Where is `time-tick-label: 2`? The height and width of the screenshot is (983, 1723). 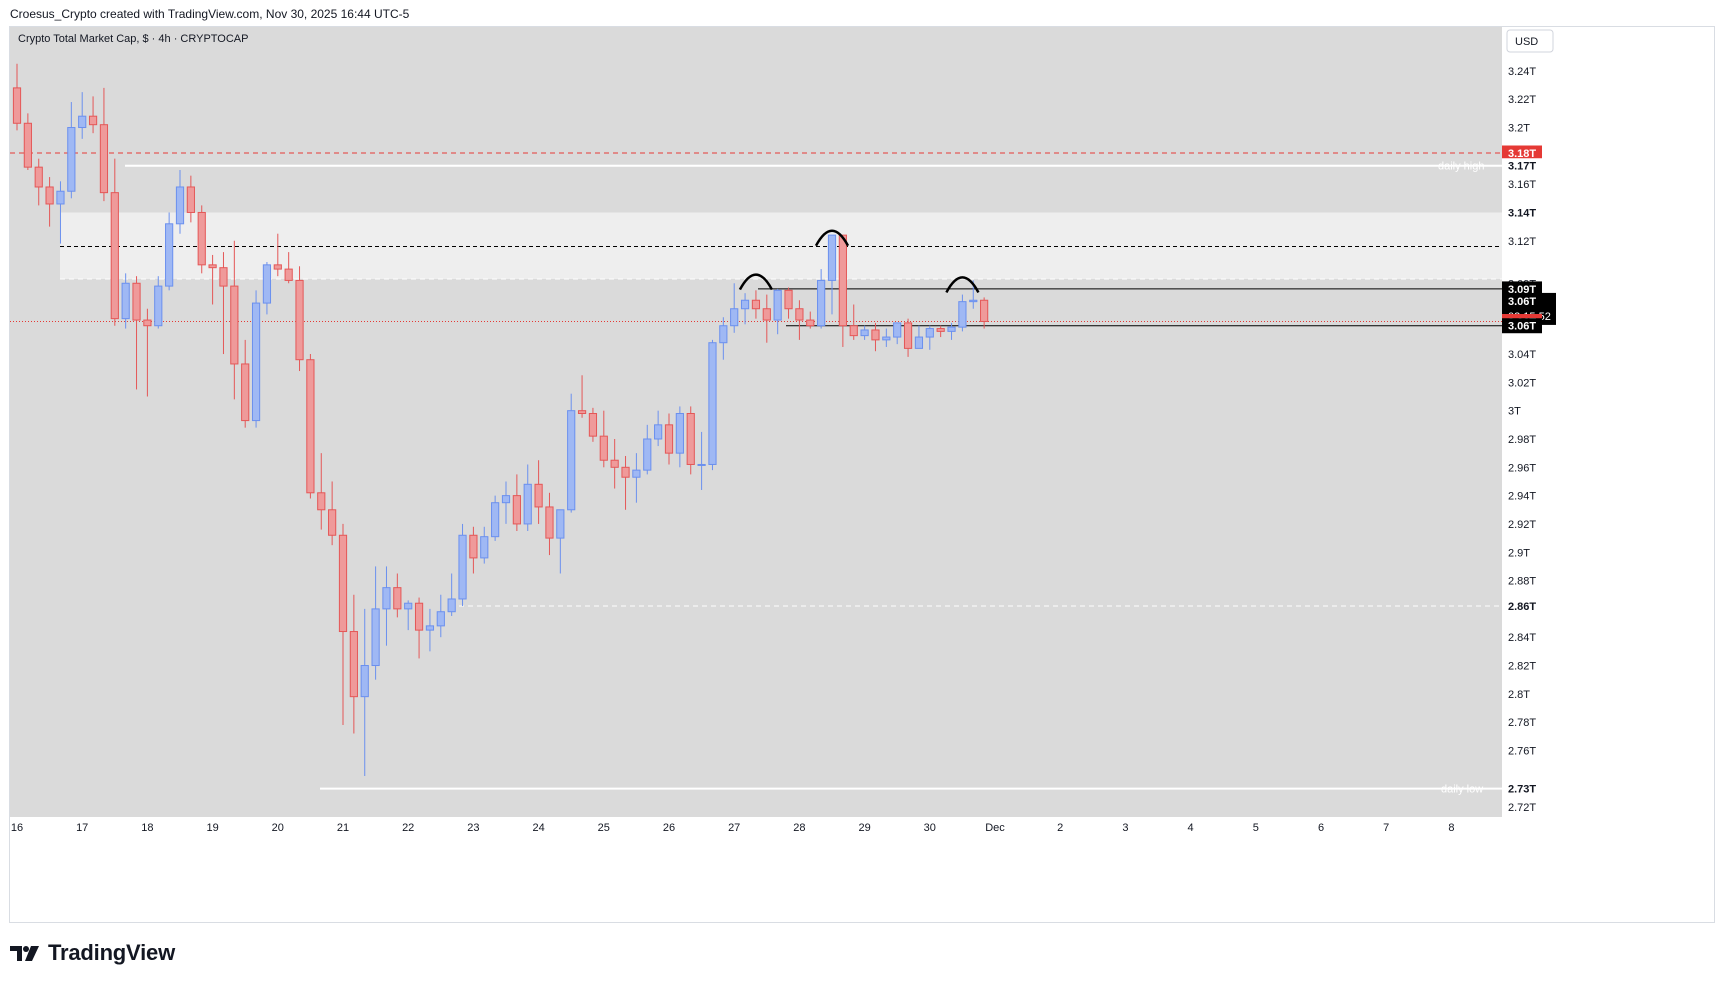
time-tick-label: 2 is located at coordinates (1060, 828).